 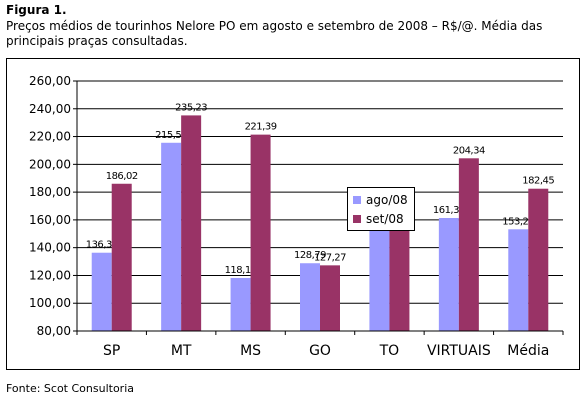 What do you see at coordinates (50, 192) in the screenshot?
I see `y-tick-label: 180,00` at bounding box center [50, 192].